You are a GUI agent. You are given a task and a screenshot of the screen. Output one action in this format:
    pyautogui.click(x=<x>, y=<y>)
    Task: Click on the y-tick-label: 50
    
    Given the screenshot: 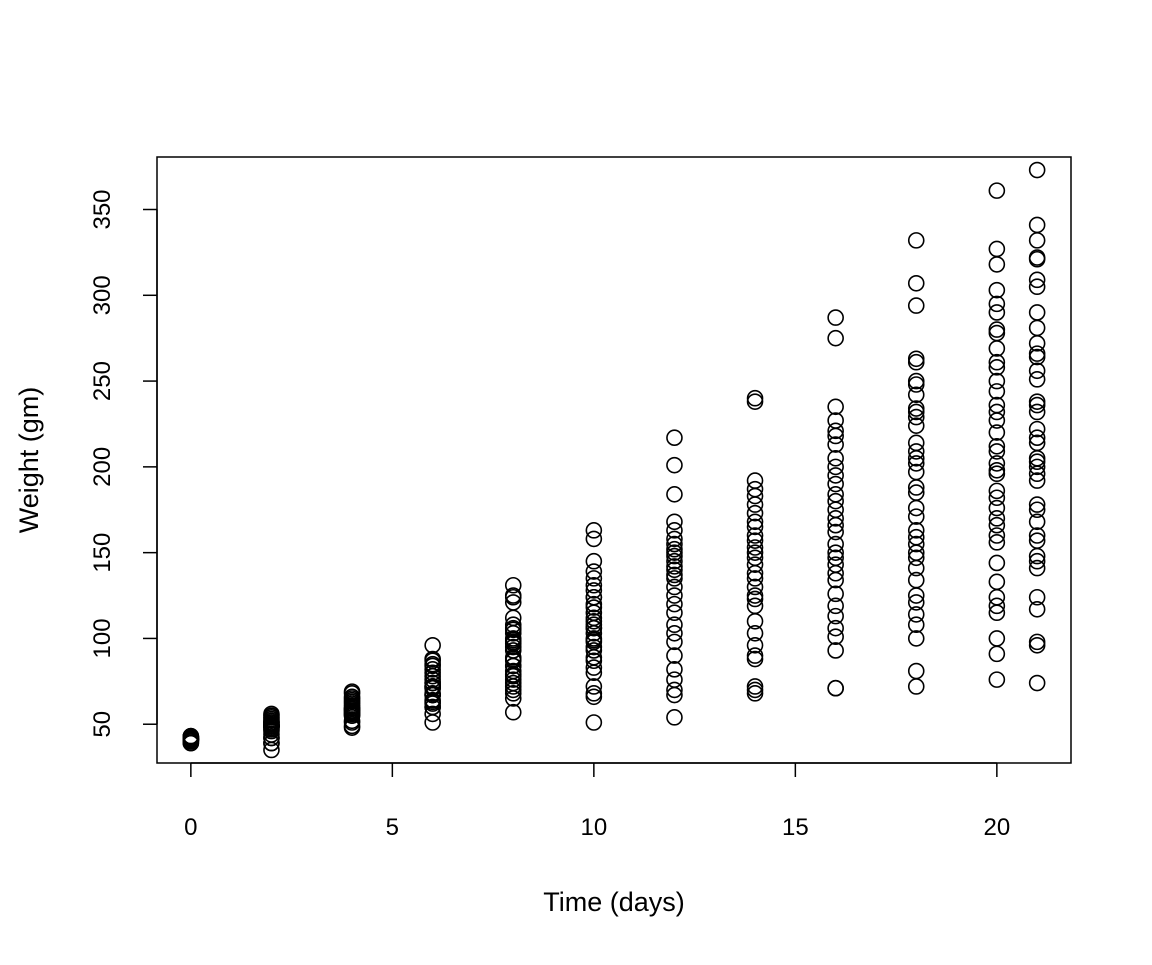 What is the action you would take?
    pyautogui.click(x=102, y=724)
    